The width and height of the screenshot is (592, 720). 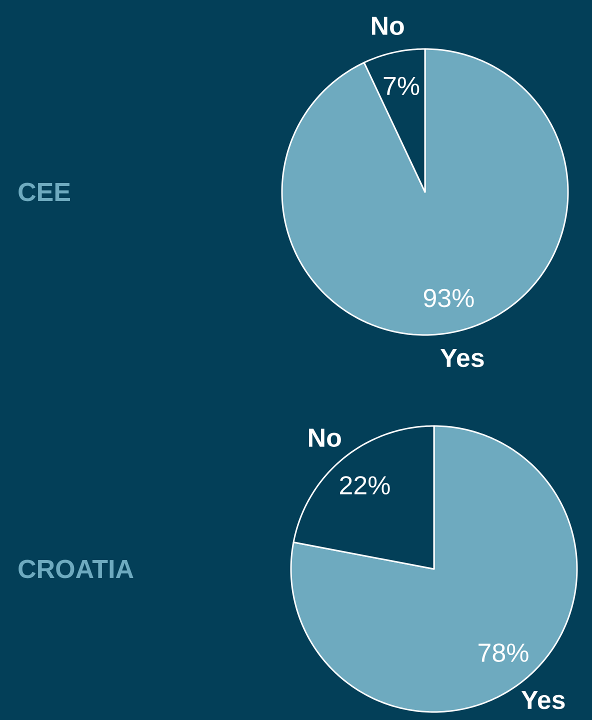 I want to click on data-label: 22%, so click(x=365, y=485).